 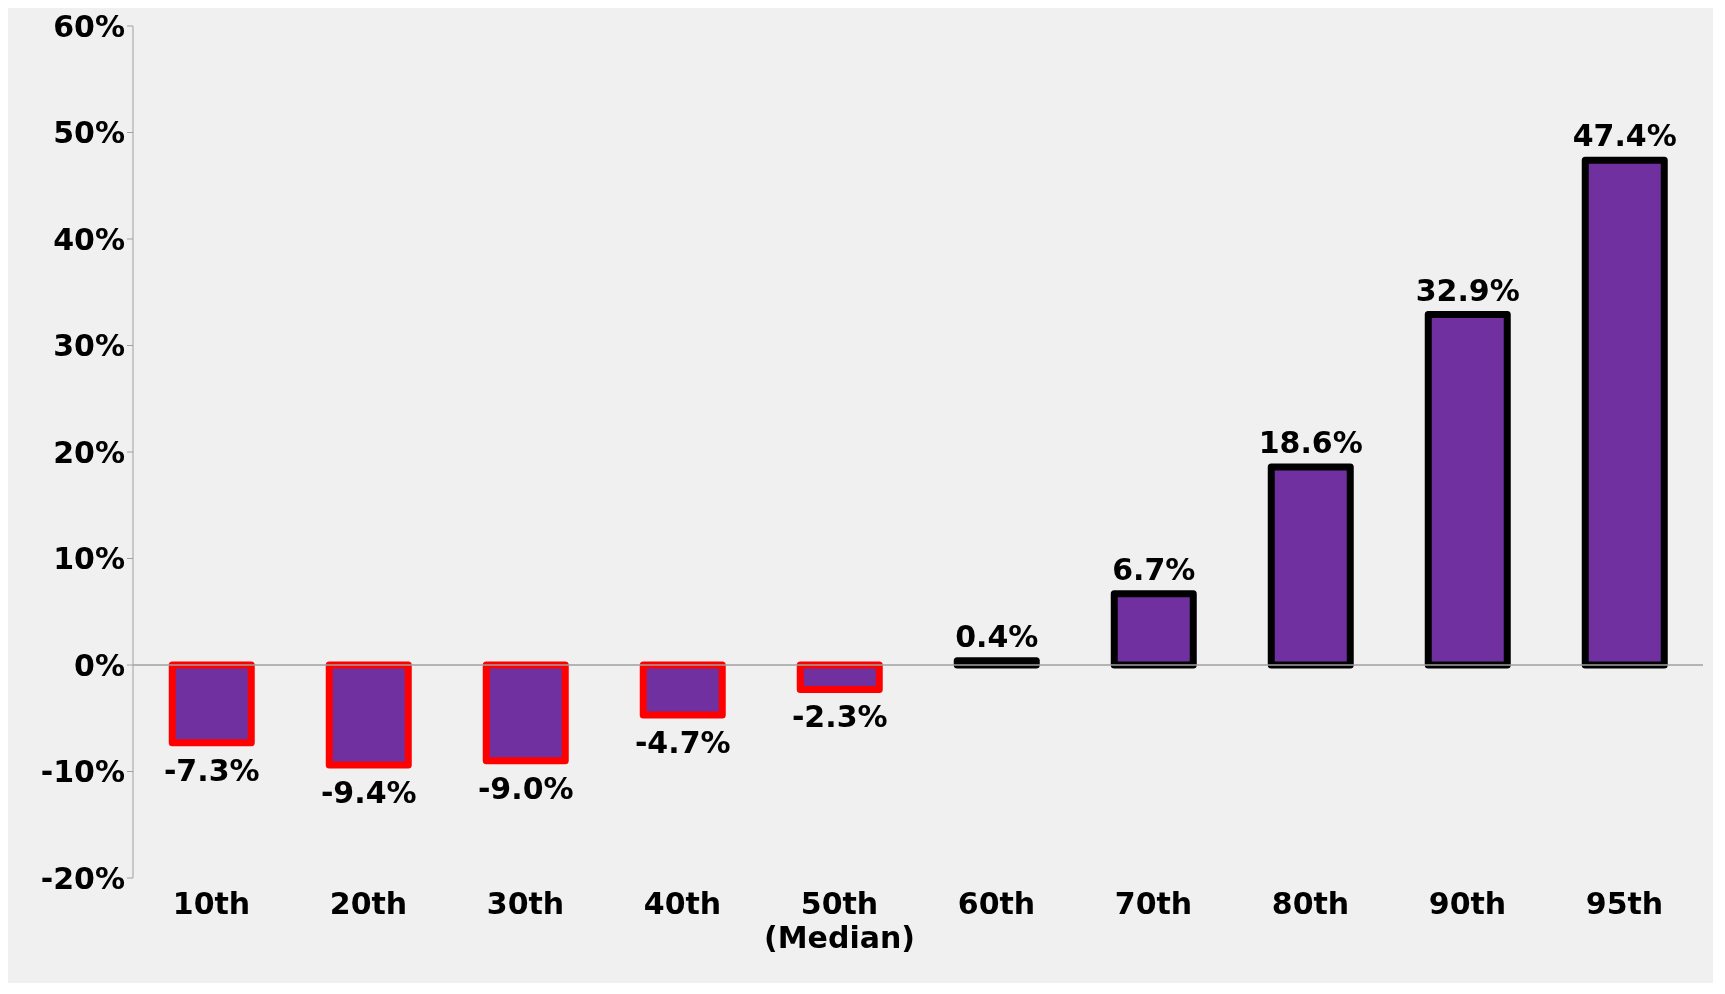 I want to click on y-tick-label: 40%, so click(x=89, y=239).